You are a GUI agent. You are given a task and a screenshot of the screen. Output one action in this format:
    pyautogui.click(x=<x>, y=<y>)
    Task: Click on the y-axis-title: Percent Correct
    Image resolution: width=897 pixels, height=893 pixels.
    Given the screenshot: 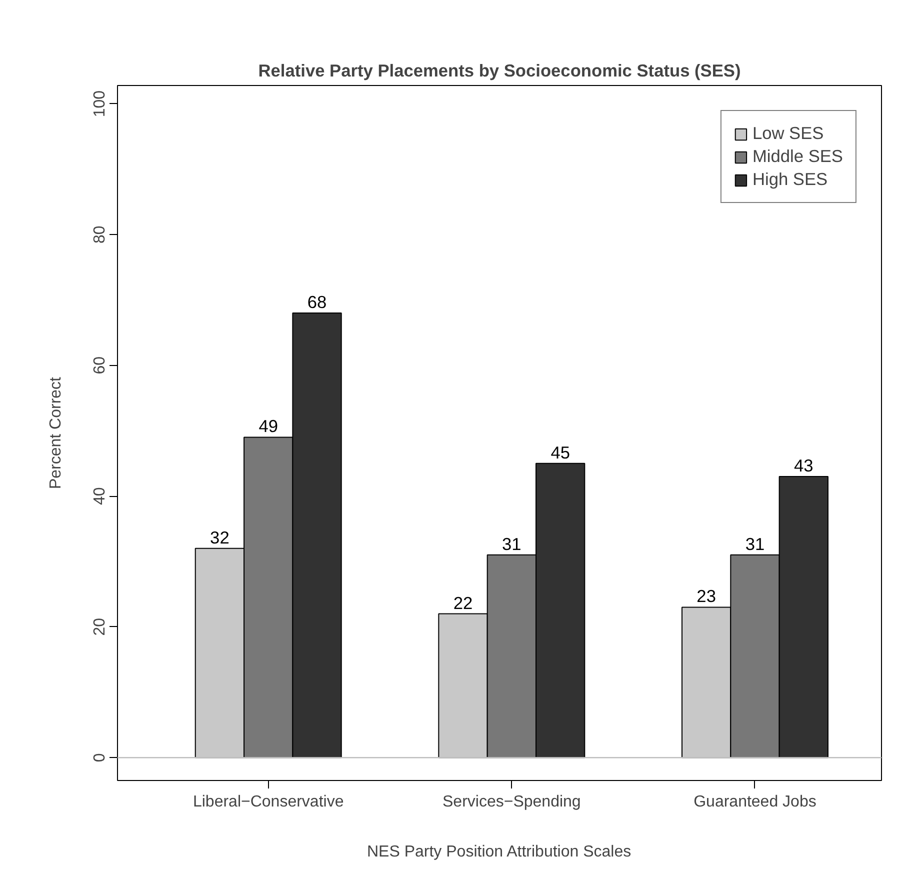 What is the action you would take?
    pyautogui.click(x=56, y=433)
    